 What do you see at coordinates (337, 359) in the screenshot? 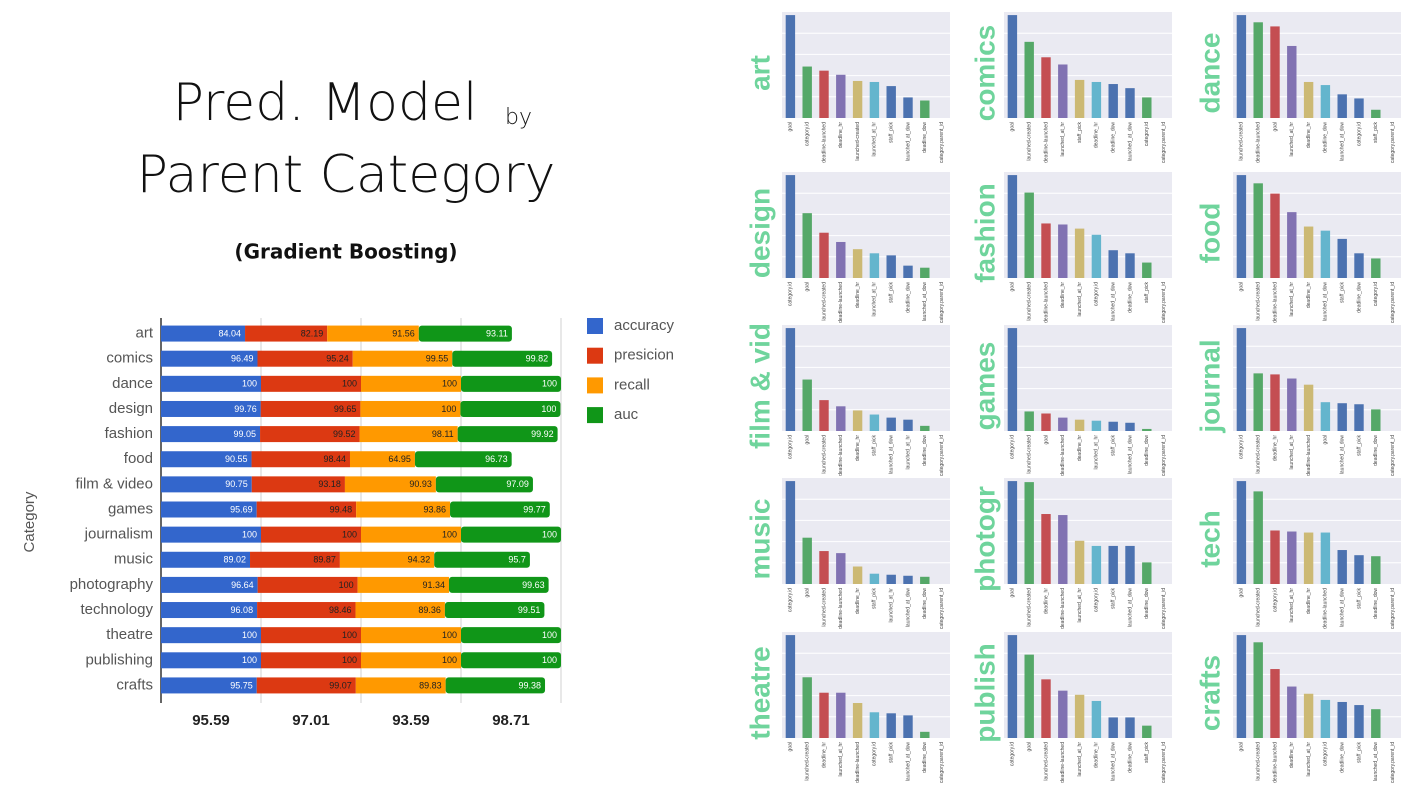
I see `value-label: 95.24` at bounding box center [337, 359].